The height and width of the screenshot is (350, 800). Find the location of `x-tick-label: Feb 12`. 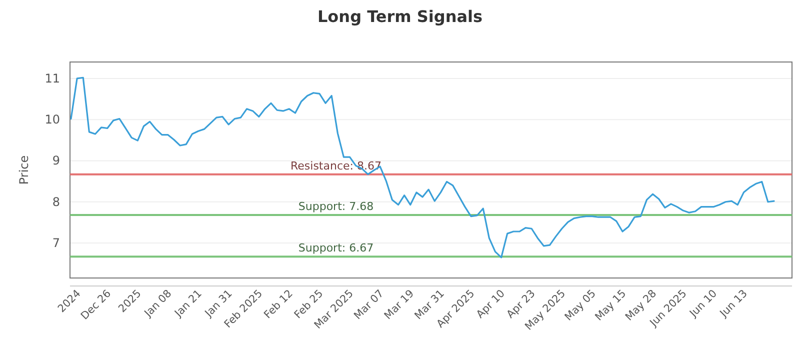

x-tick-label: Feb 12 is located at coordinates (279, 305).